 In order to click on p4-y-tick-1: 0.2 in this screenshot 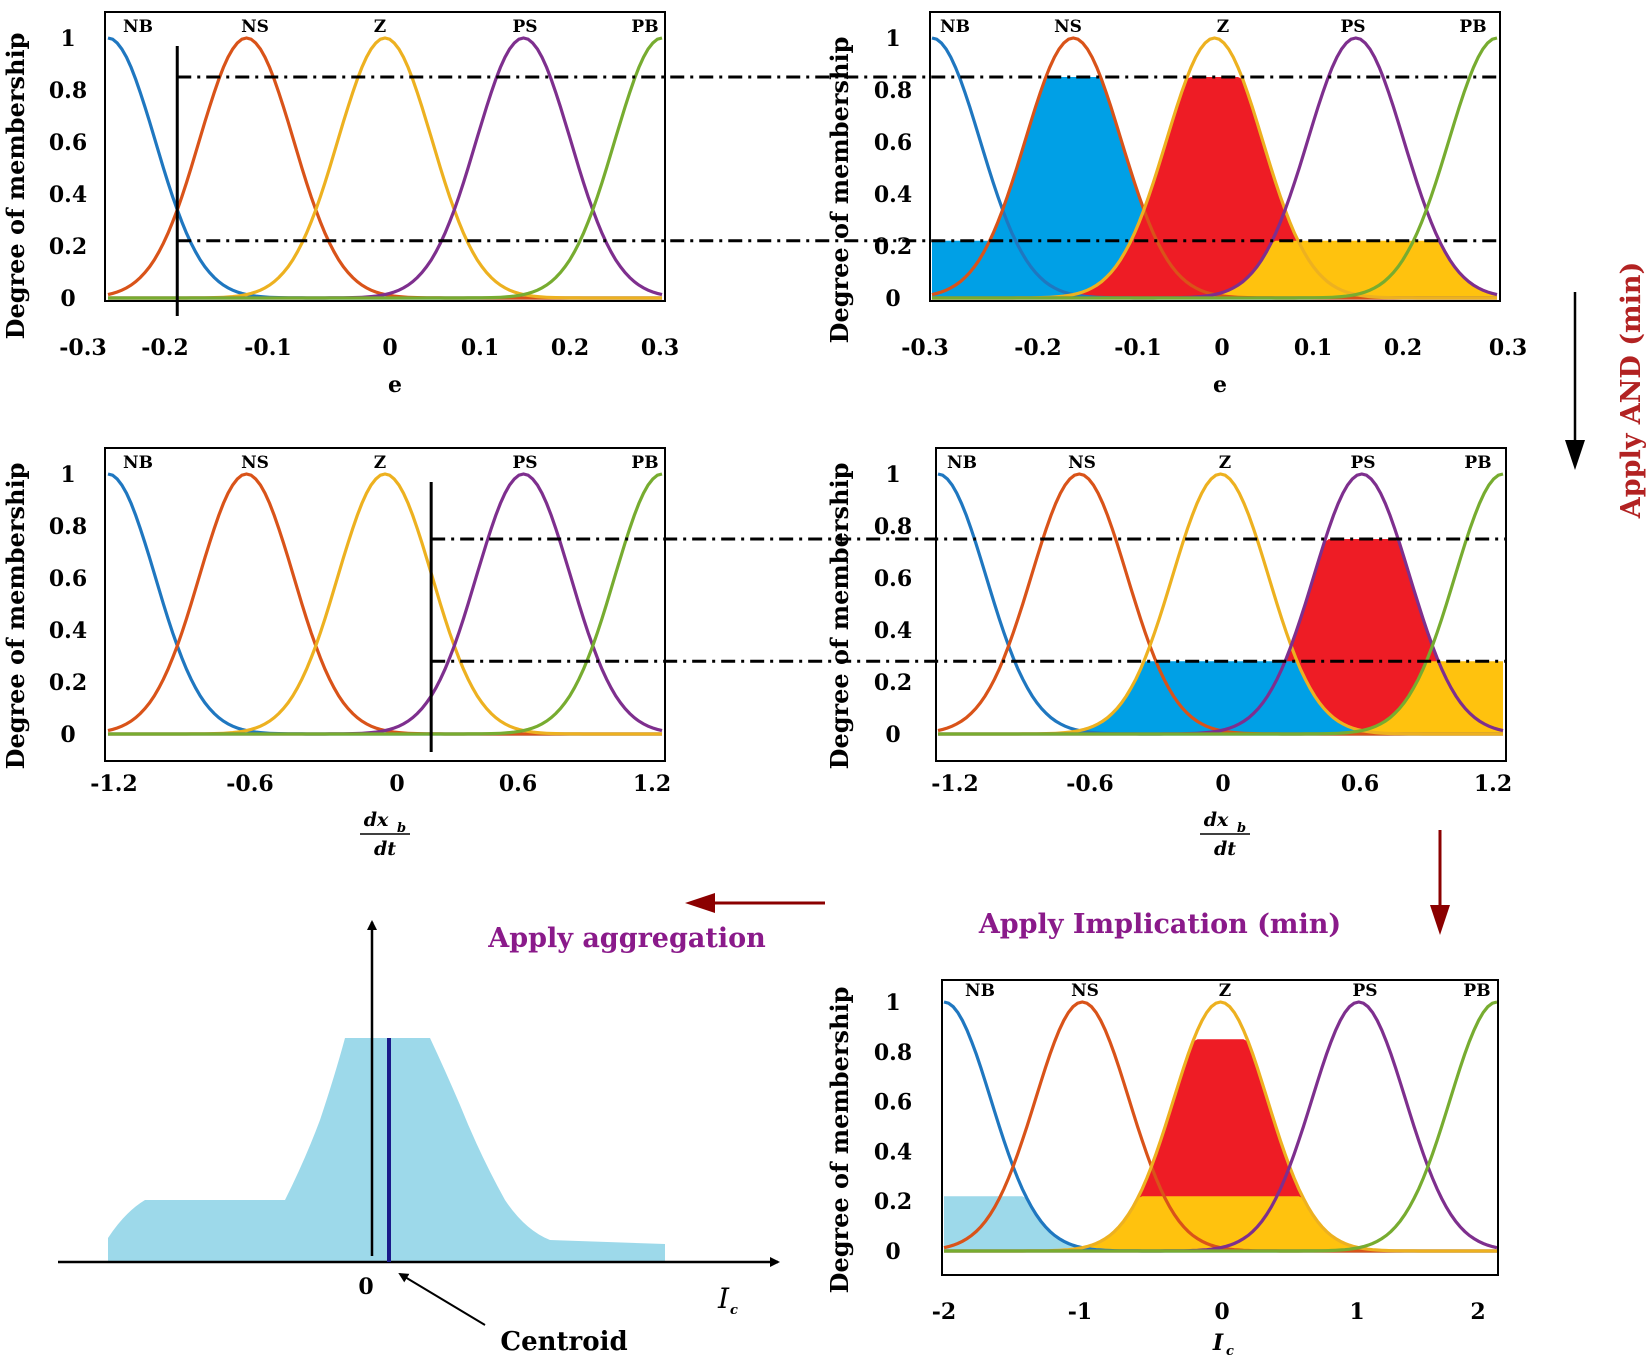, I will do `click(893, 683)`.